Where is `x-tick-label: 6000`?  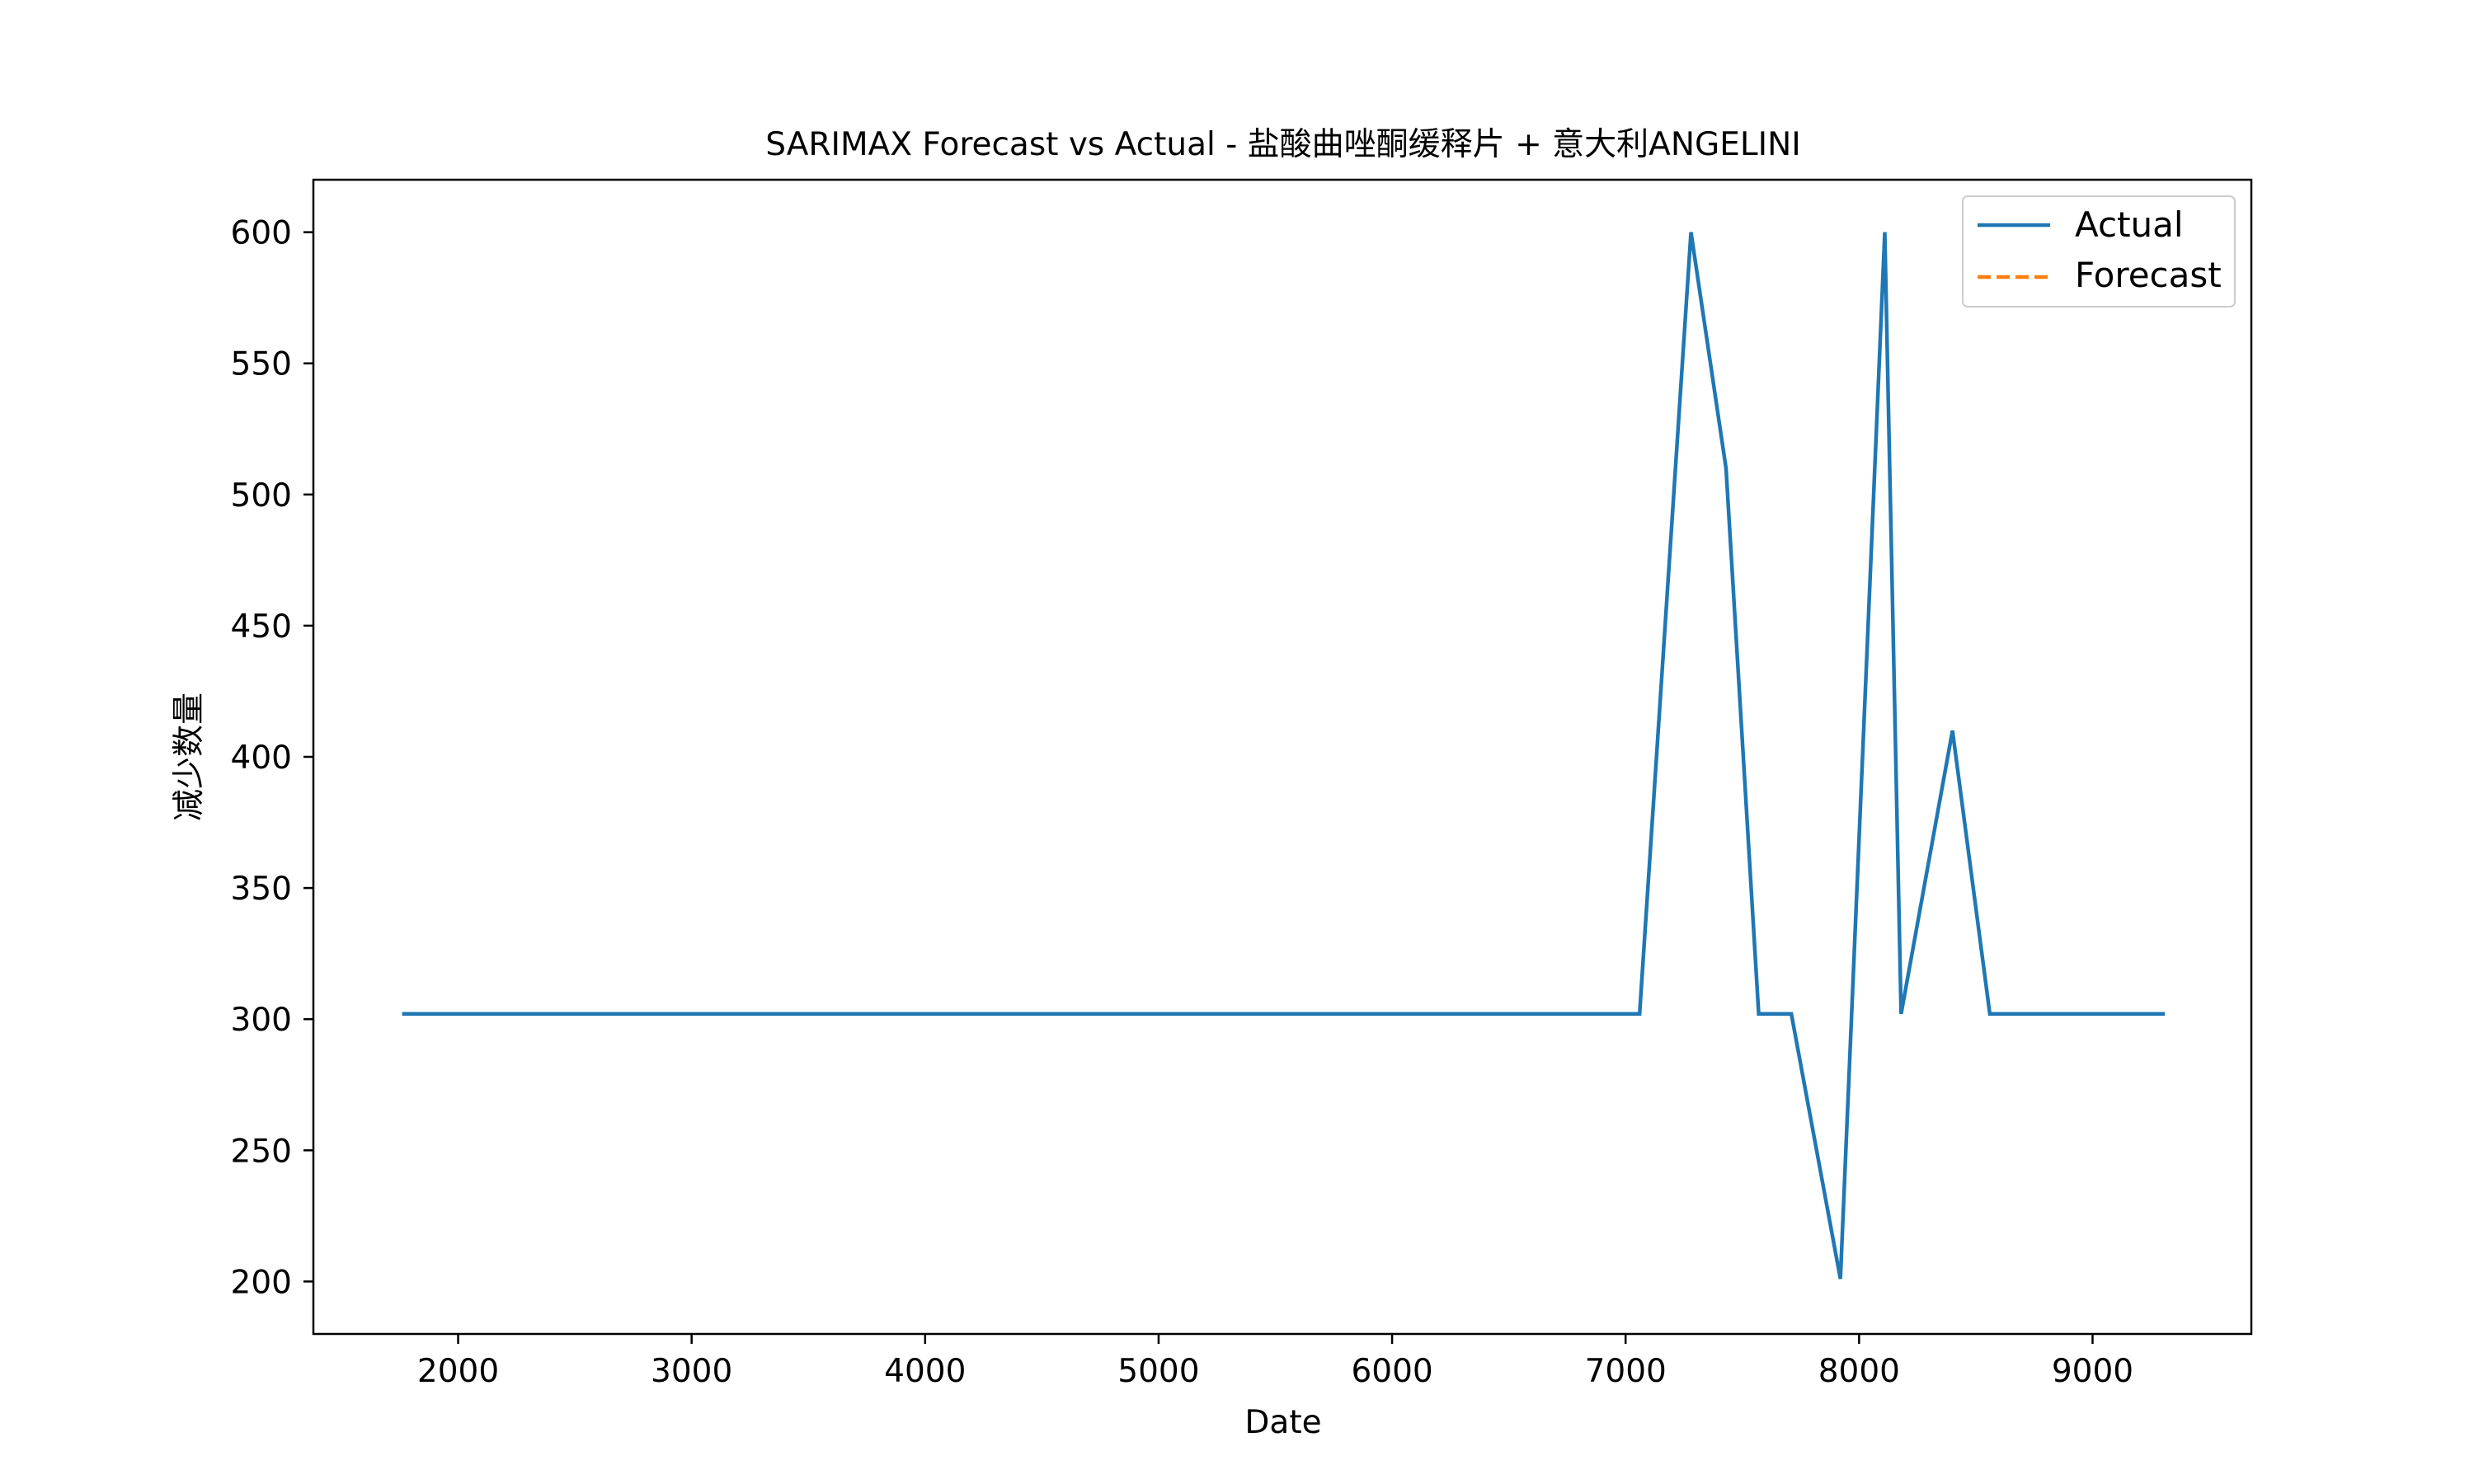 x-tick-label: 6000 is located at coordinates (1391, 1371).